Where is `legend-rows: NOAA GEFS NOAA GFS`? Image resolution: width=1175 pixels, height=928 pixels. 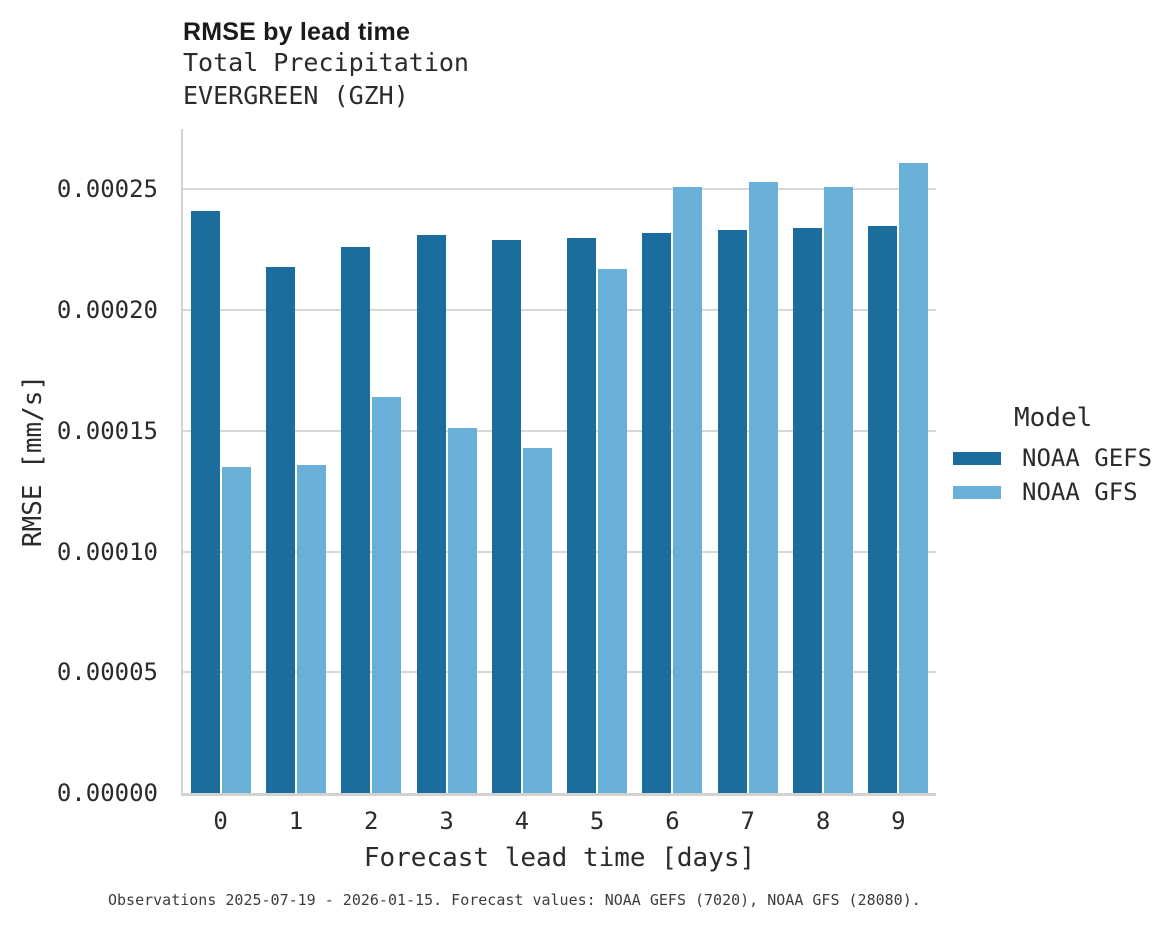
legend-rows: NOAA GEFS NOAA GFS is located at coordinates (1064, 475).